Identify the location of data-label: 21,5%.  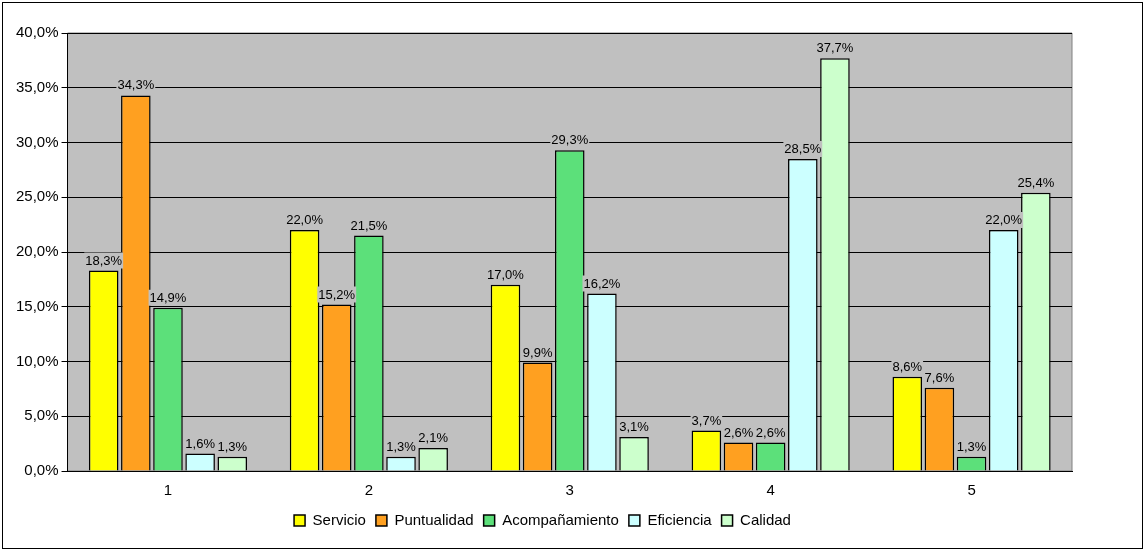
(369, 225).